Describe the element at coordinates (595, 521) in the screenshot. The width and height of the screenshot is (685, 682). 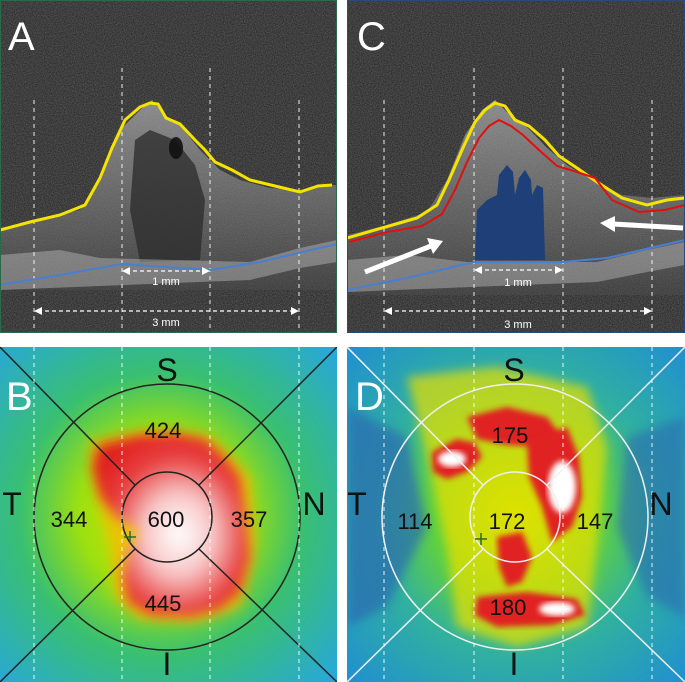
I see `thickness-nasal: 147` at that location.